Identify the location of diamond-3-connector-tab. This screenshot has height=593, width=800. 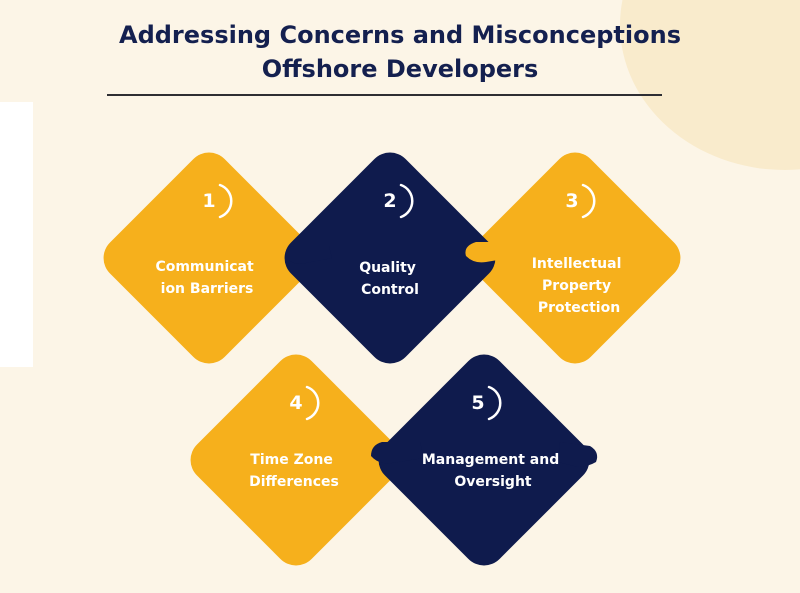
(487, 252).